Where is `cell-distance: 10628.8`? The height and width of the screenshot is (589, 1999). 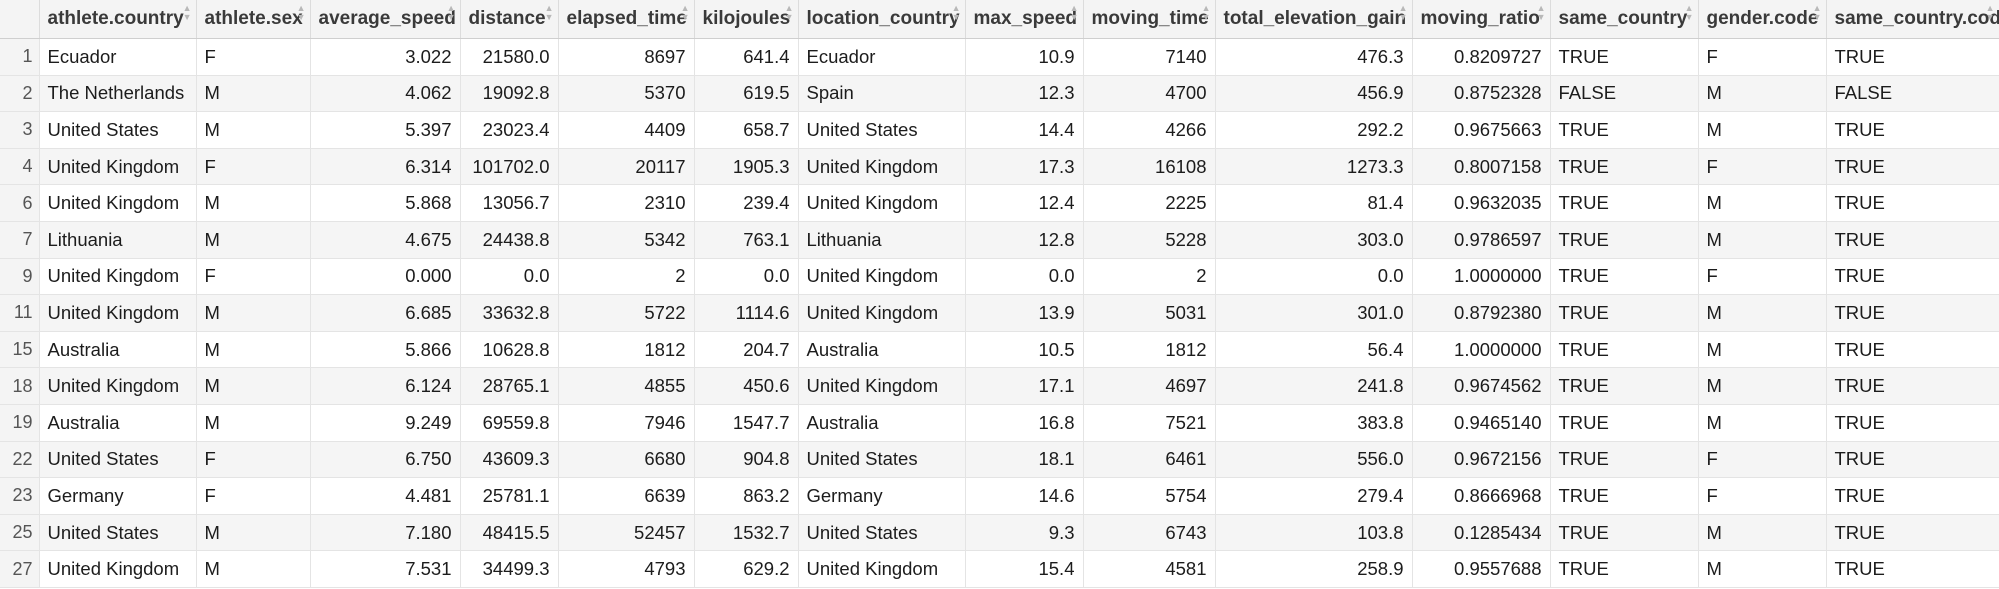 cell-distance: 10628.8 is located at coordinates (509, 350).